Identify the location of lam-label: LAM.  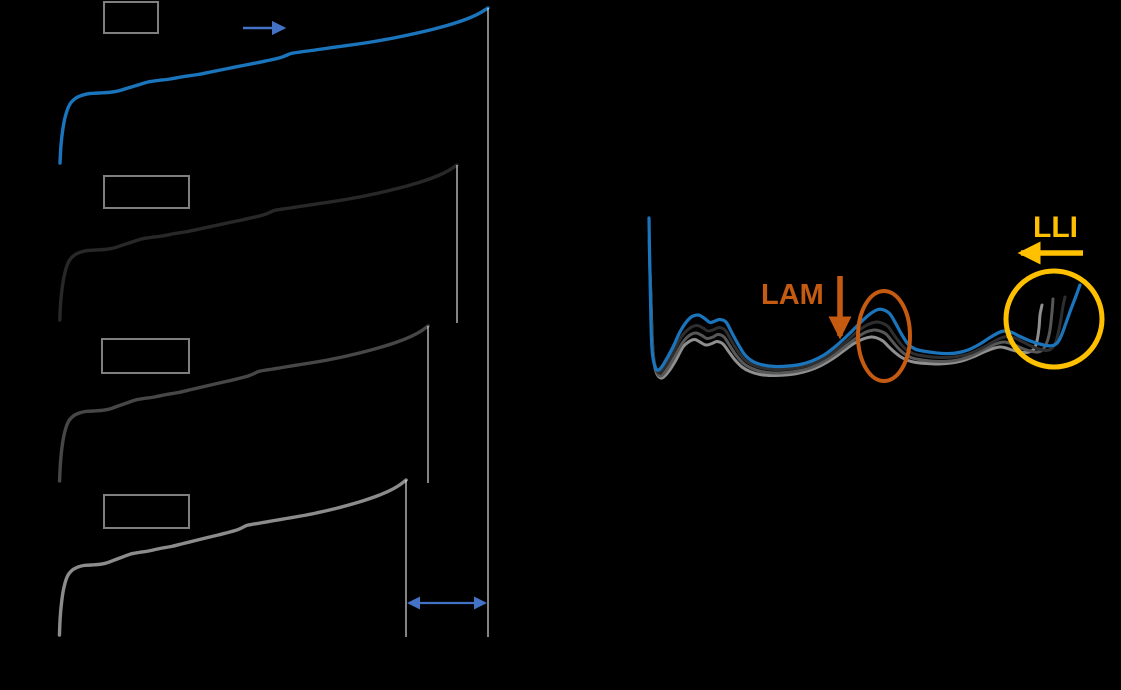
(792, 295).